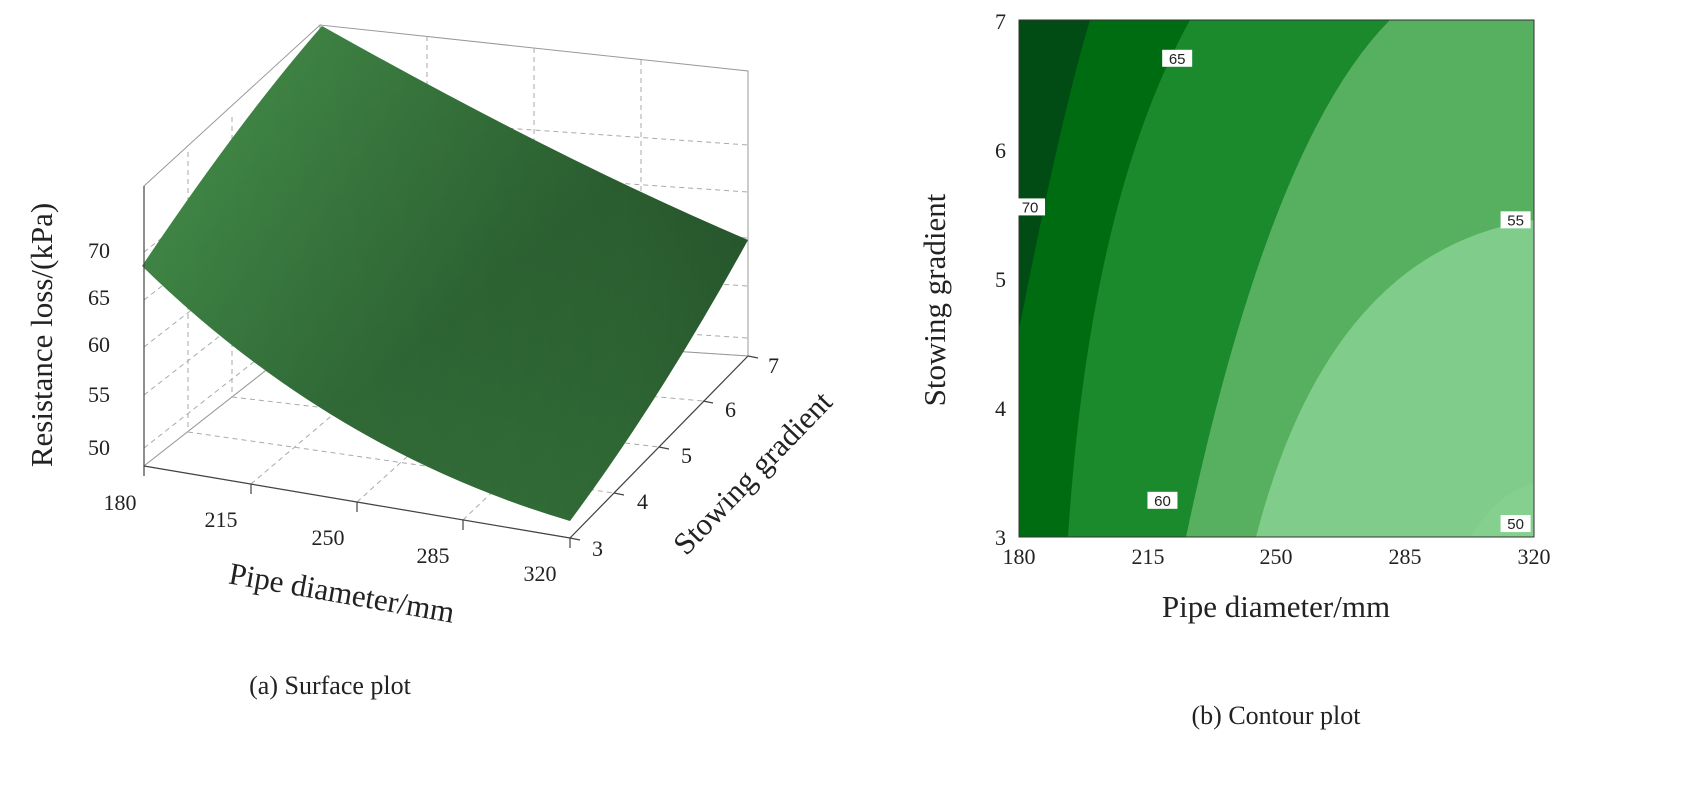 The image size is (1690, 785). Describe the element at coordinates (99, 344) in the screenshot. I see `z-tick-label: 60` at that location.